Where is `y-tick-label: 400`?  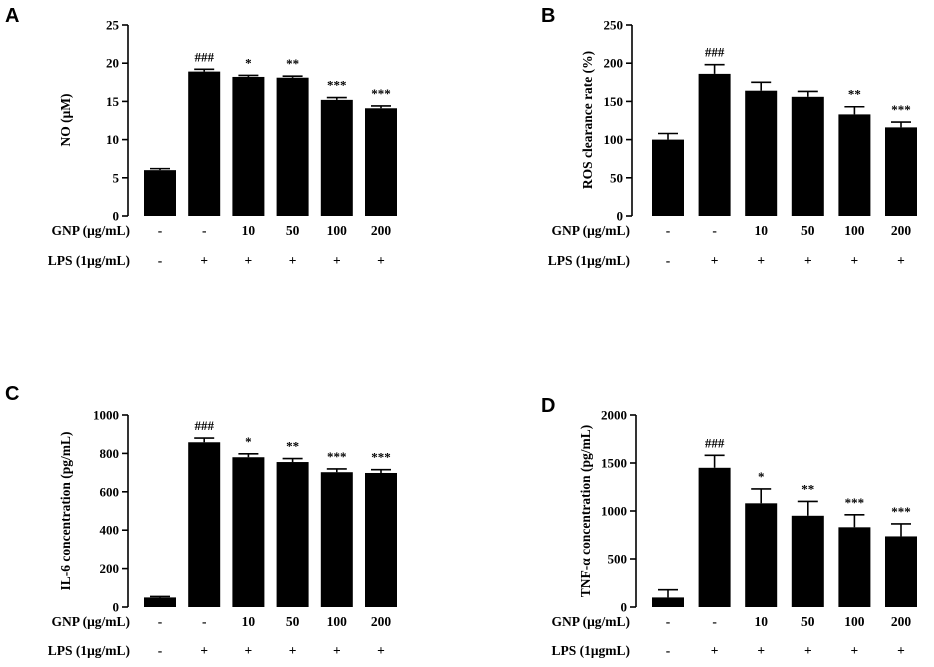 y-tick-label: 400 is located at coordinates (110, 530).